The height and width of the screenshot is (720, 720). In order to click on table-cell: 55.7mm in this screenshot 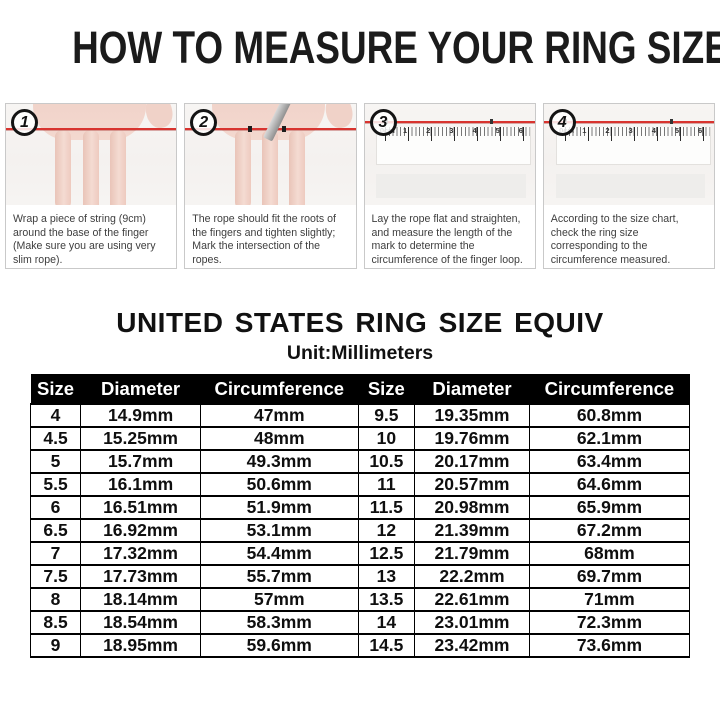, I will do `click(279, 576)`.